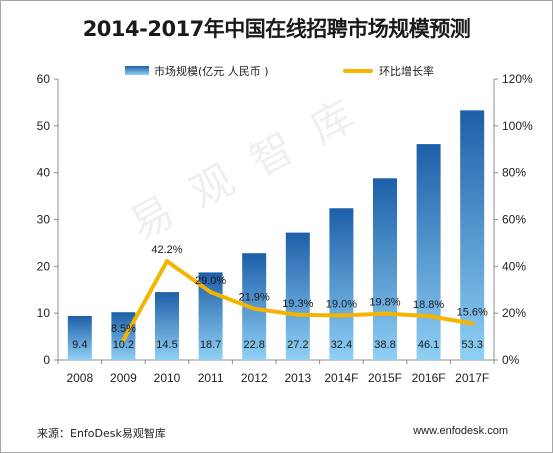  I want to click on x-tick-label: 2017F, so click(472, 378).